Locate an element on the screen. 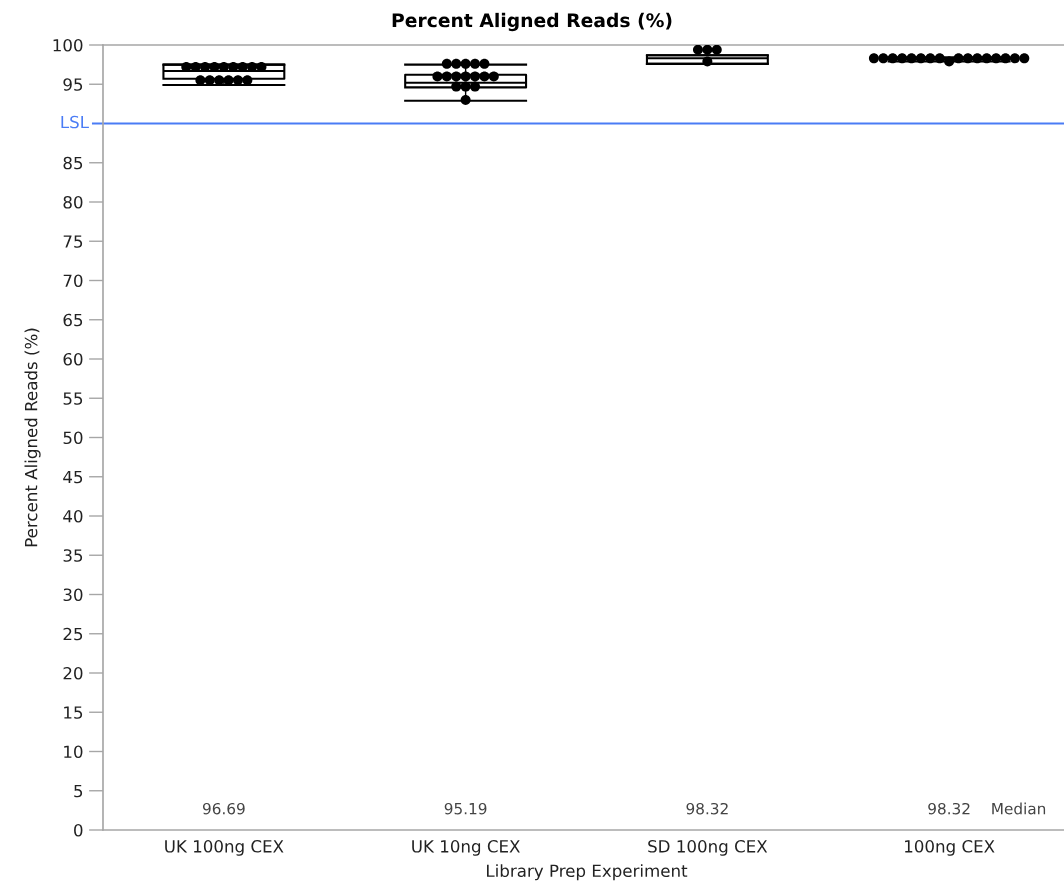 The height and width of the screenshot is (893, 1064). y-tick-label: 20 is located at coordinates (73, 673).